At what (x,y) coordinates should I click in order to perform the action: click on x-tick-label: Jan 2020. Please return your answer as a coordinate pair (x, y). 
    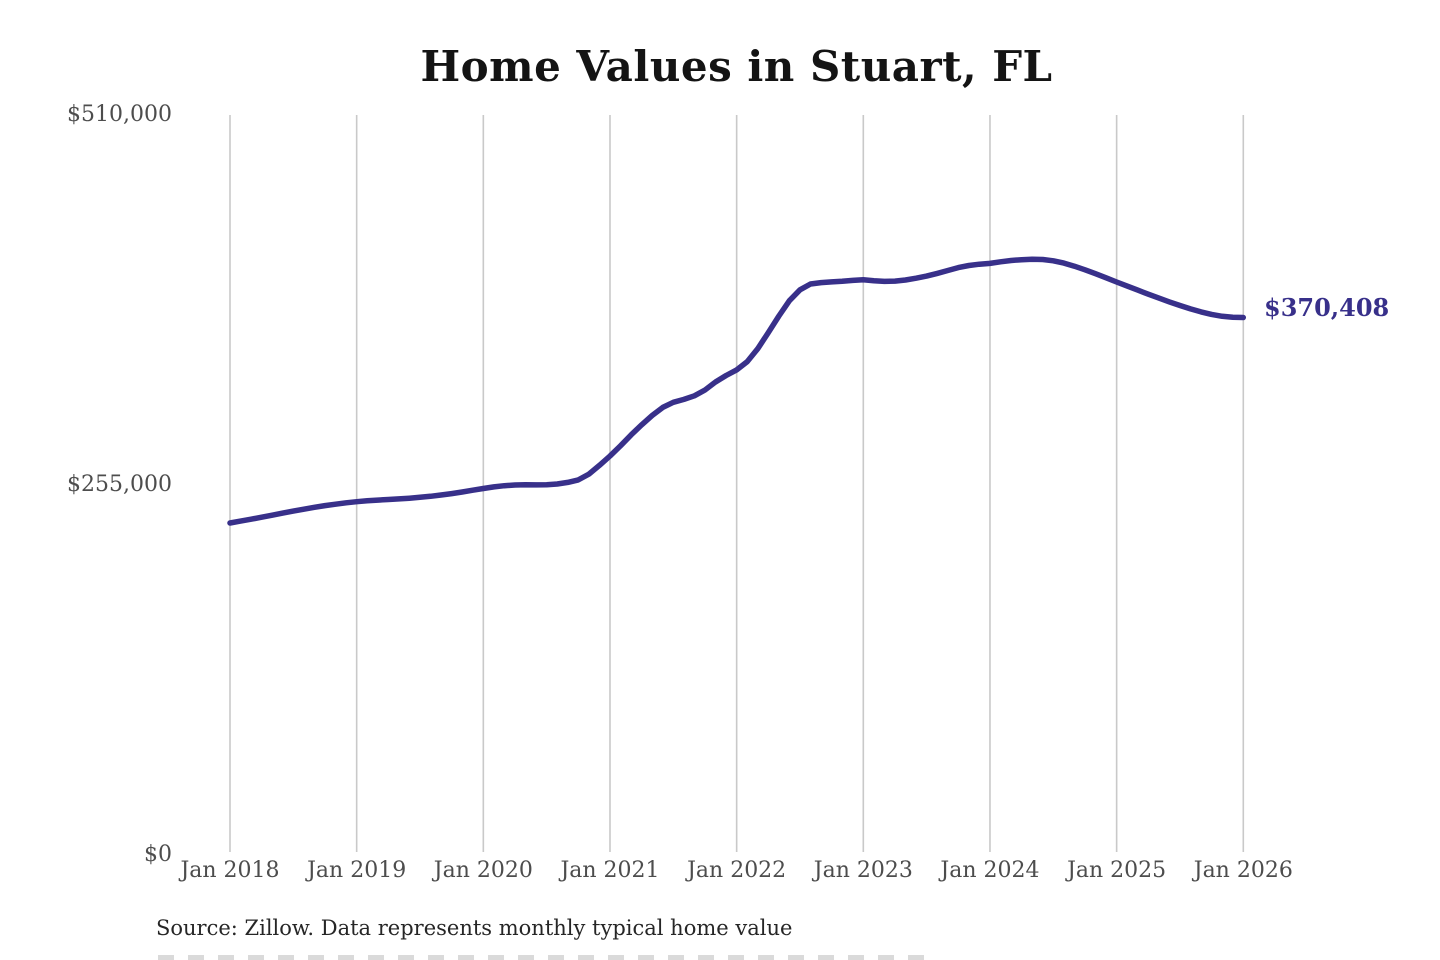
    Looking at the image, I should click on (483, 870).